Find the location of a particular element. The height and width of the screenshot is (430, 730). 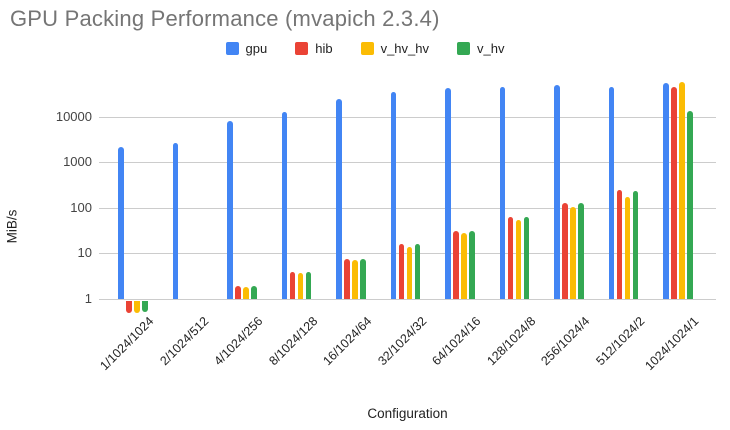

bar-hib-16/1024/64 is located at coordinates (347, 278).